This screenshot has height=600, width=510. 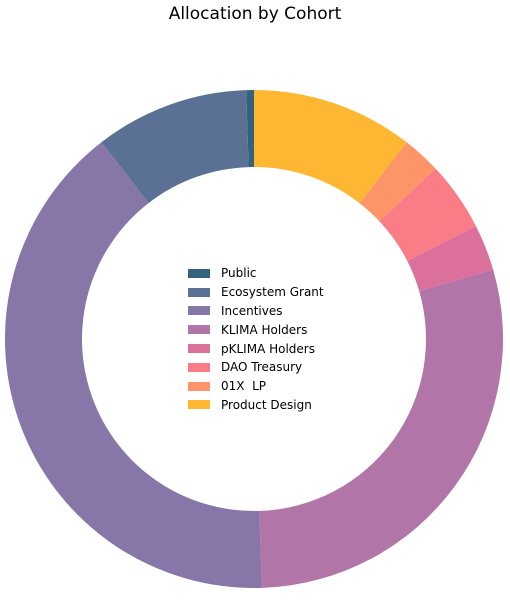 What do you see at coordinates (272, 292) in the screenshot?
I see `legend-label: Ecosystem Grant` at bounding box center [272, 292].